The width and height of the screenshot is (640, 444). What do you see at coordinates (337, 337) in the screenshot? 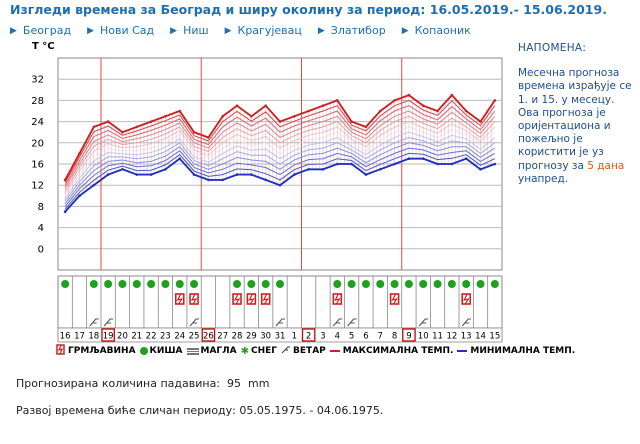
I see `x-tick-label: 4` at bounding box center [337, 337].